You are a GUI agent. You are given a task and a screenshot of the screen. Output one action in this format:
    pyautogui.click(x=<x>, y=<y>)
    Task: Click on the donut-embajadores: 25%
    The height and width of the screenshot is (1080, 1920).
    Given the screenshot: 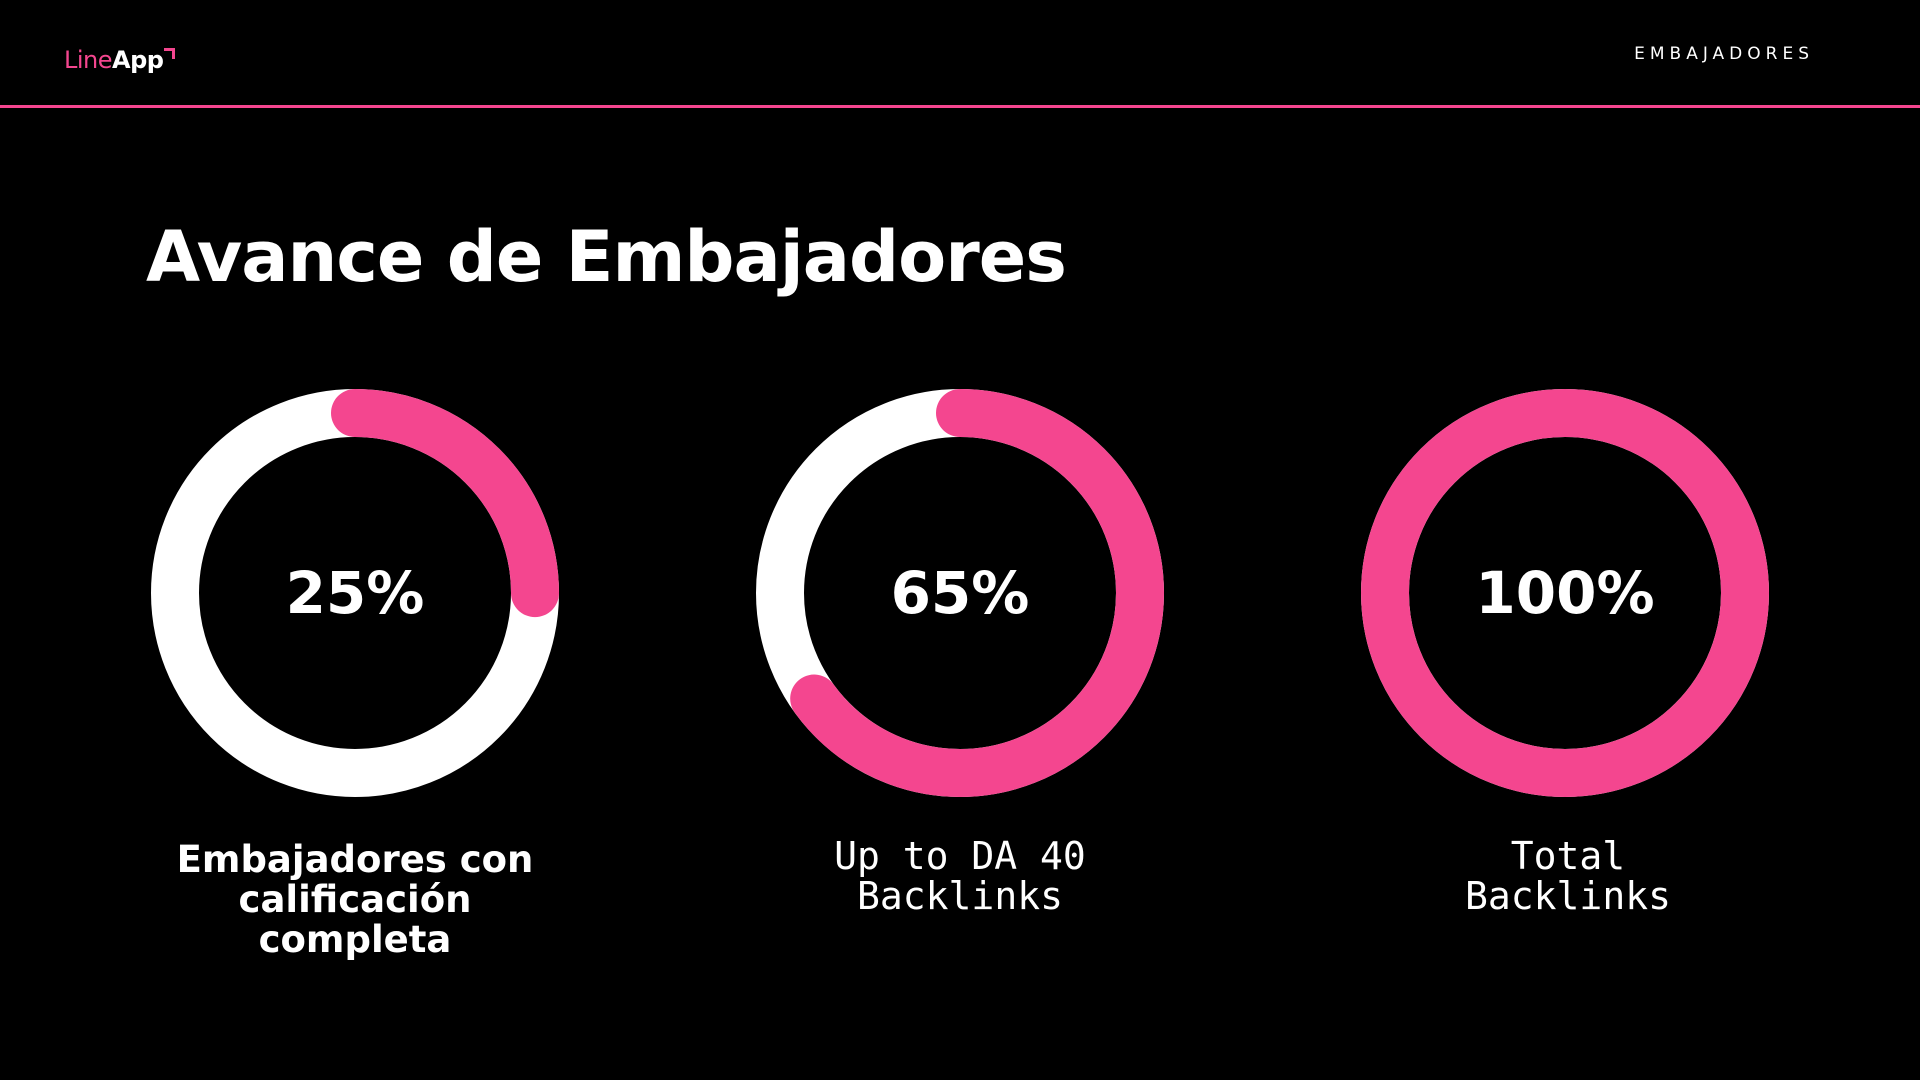 What is the action you would take?
    pyautogui.click(x=355, y=593)
    